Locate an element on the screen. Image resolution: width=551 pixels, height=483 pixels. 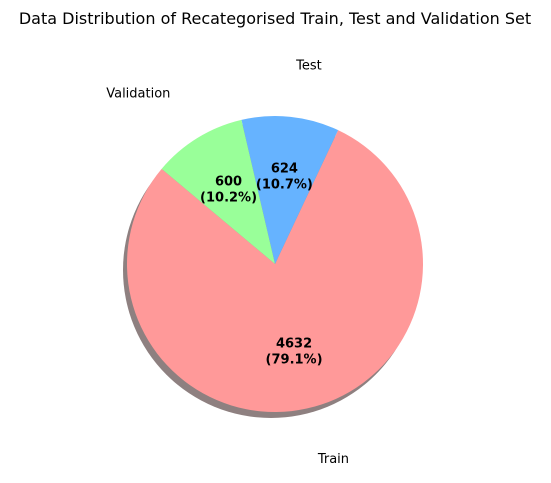
category-label-validation: Validation is located at coordinates (138, 94).